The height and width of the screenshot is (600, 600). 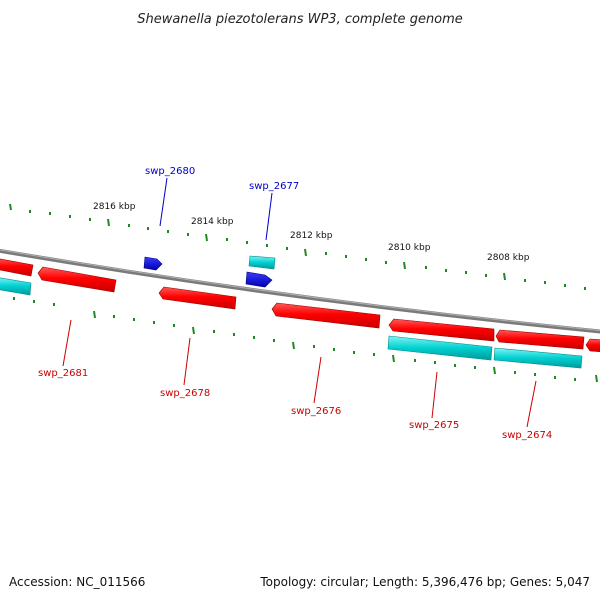 What do you see at coordinates (17, 267) in the screenshot?
I see `gene-left-edge` at bounding box center [17, 267].